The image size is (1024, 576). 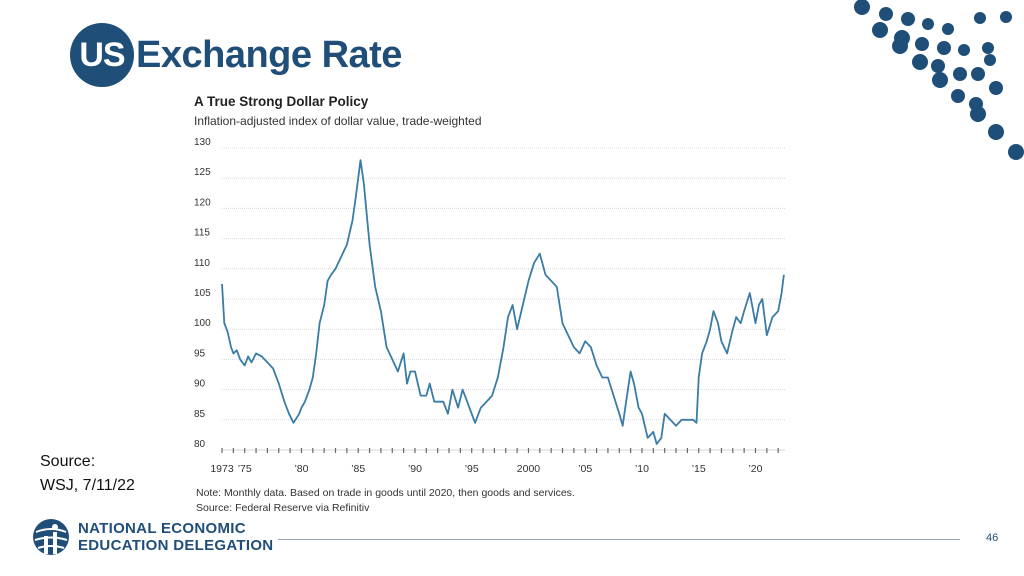 What do you see at coordinates (301, 469) in the screenshot?
I see `x-tick-label: ’80` at bounding box center [301, 469].